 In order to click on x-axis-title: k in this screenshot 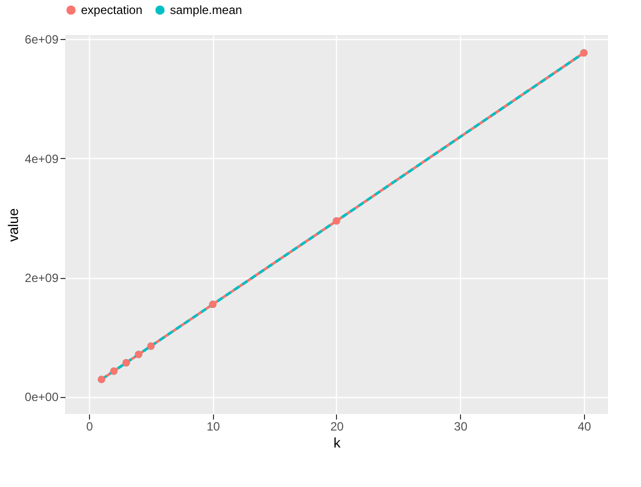, I will do `click(338, 442)`.